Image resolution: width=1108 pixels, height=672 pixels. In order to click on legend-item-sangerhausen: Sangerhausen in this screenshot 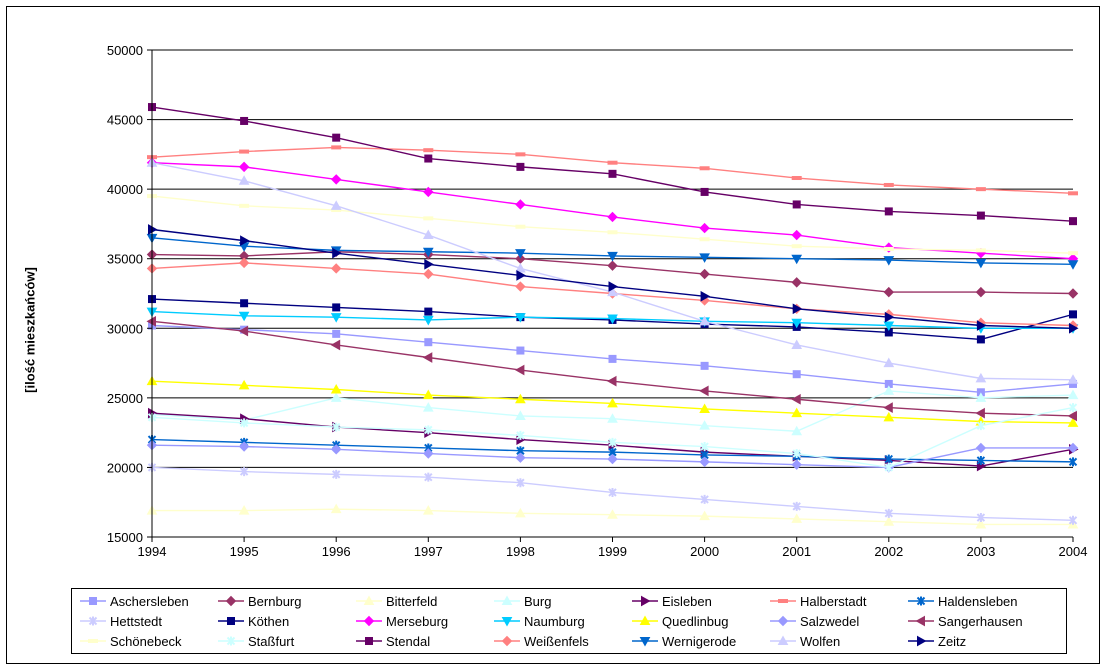, I will do `click(965, 621)`.